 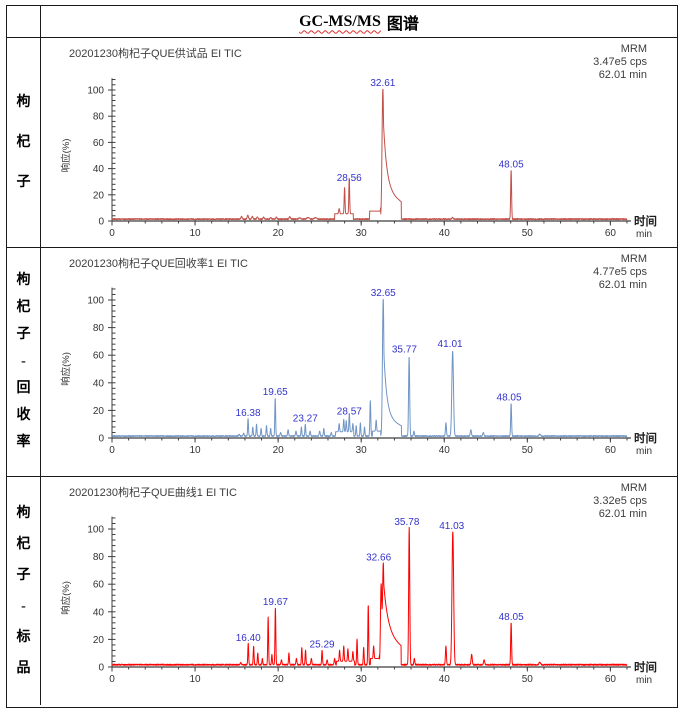 What do you see at coordinates (382, 83) in the screenshot?
I see `peak-label: 32.61` at bounding box center [382, 83].